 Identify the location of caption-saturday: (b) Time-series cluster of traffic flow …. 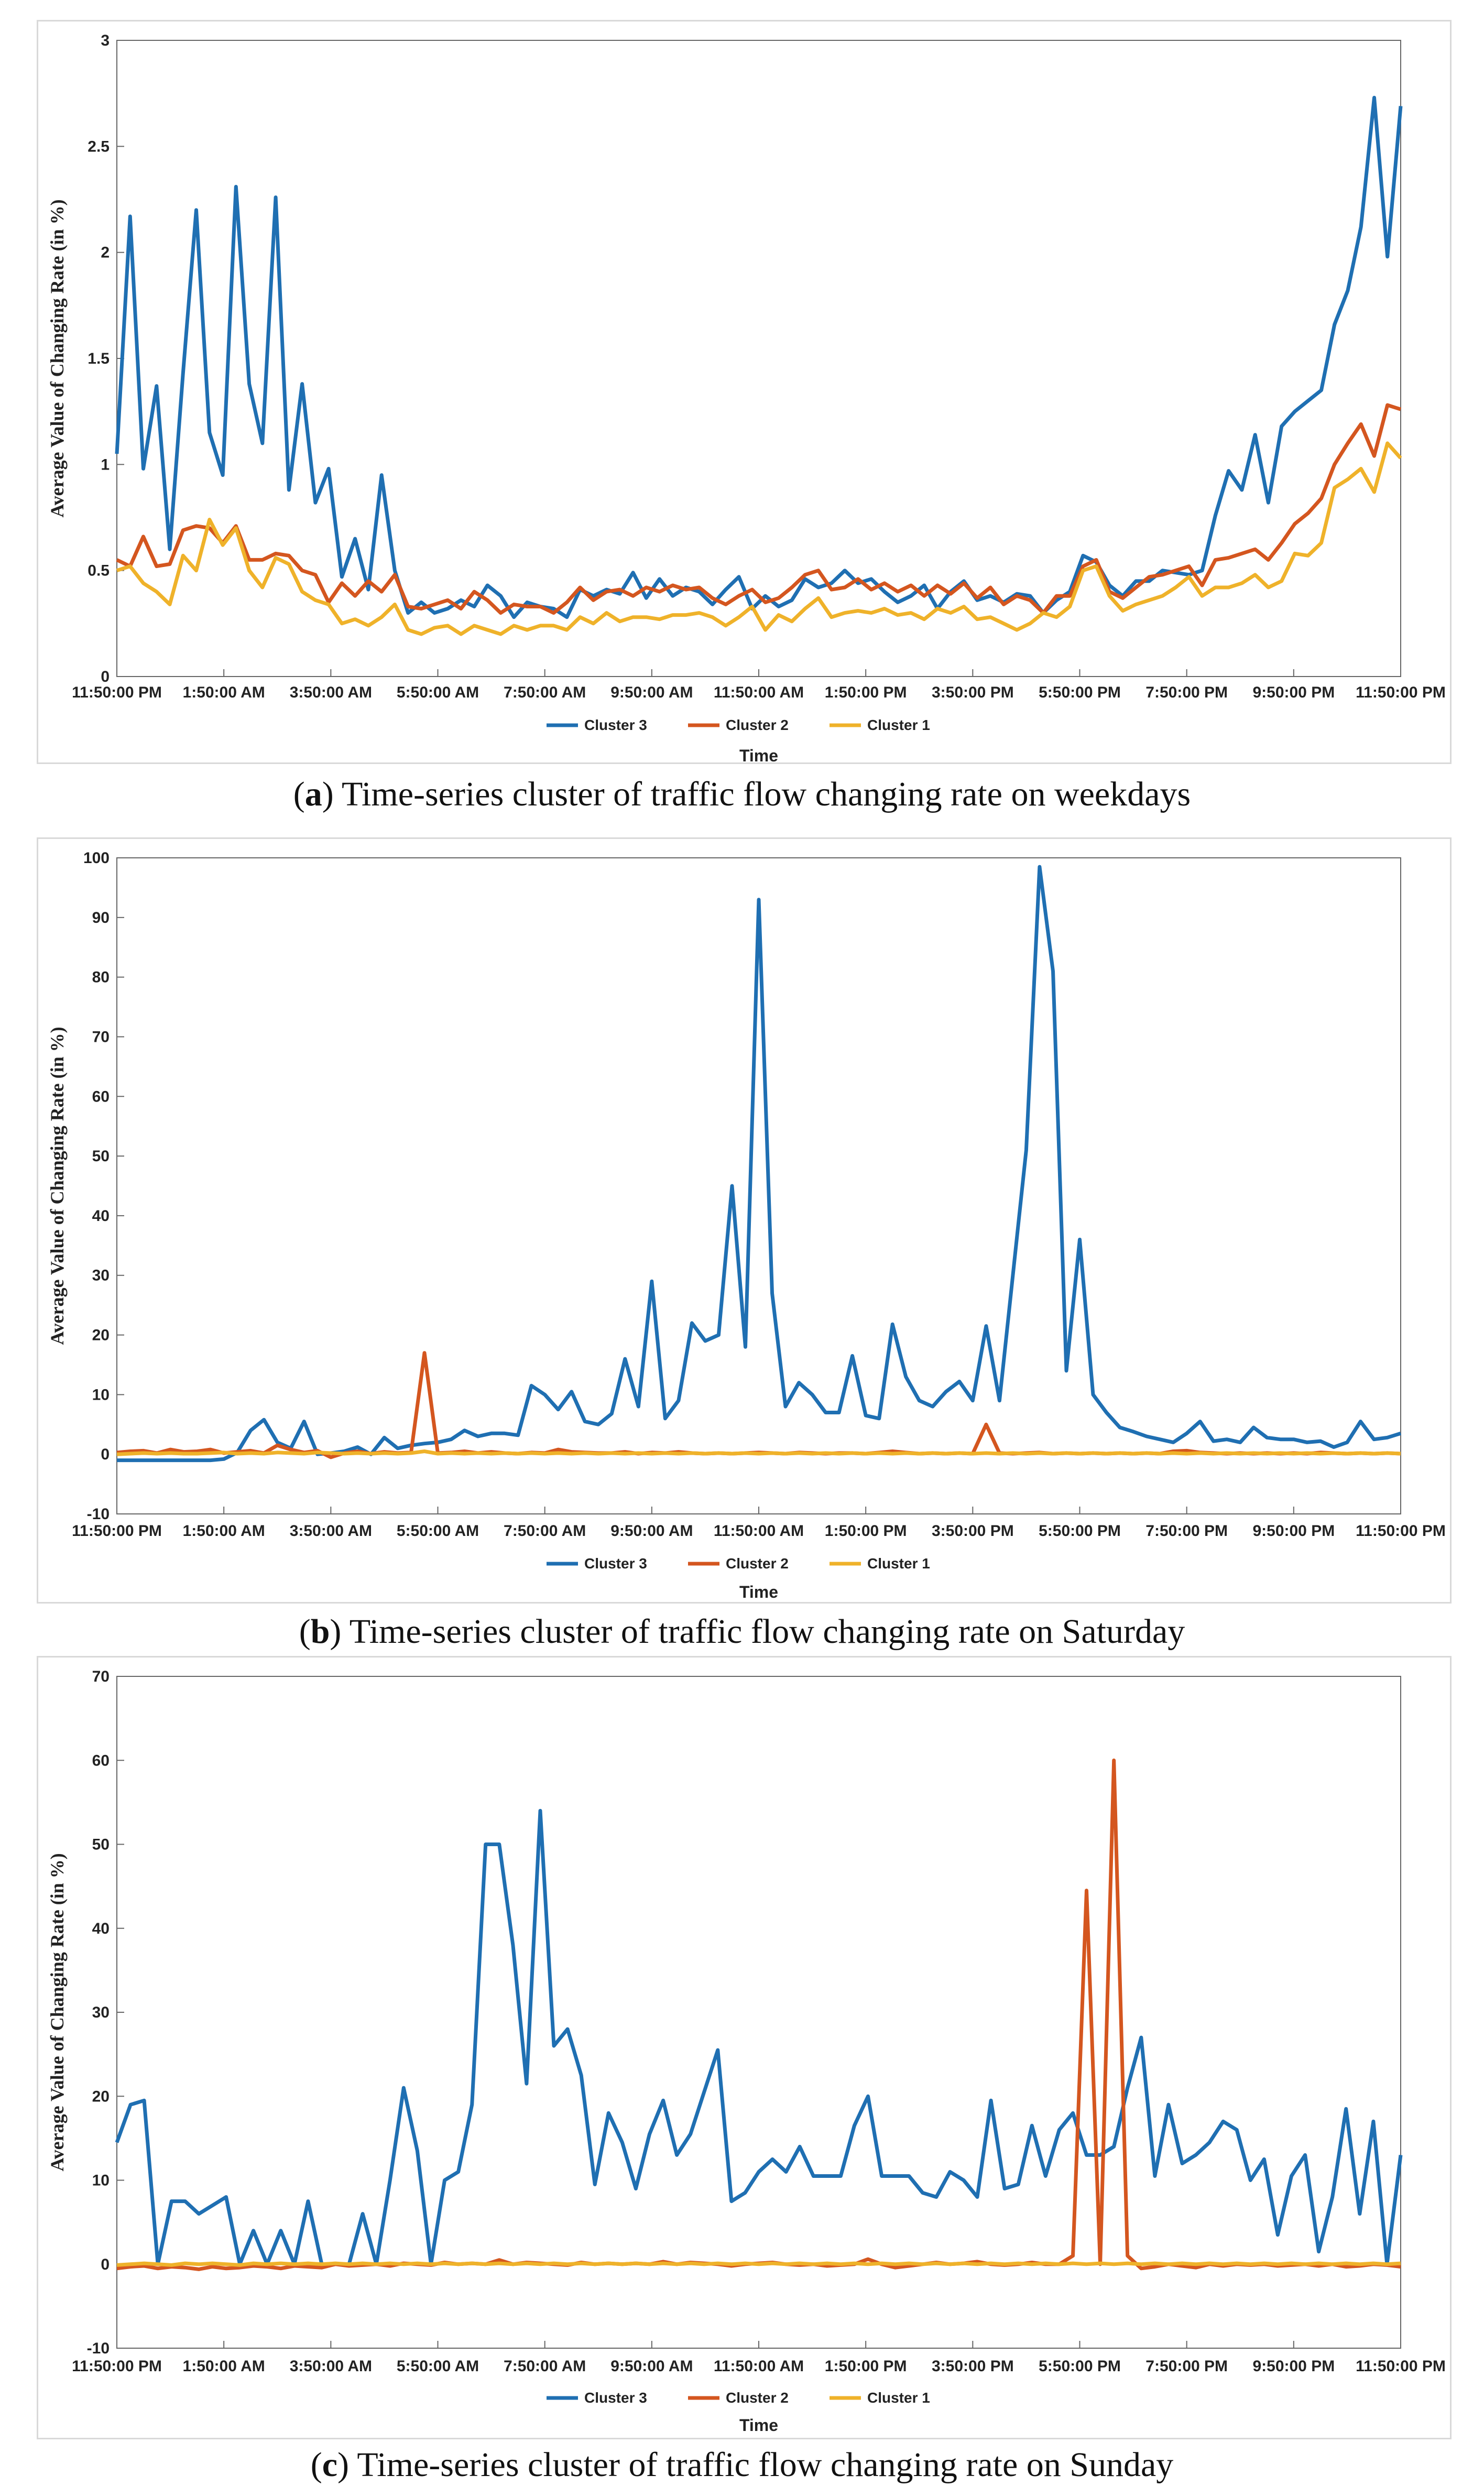
(742, 1631).